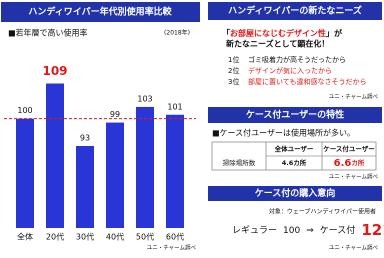  What do you see at coordinates (24, 110) in the screenshot?
I see `value-label: 100` at bounding box center [24, 110].